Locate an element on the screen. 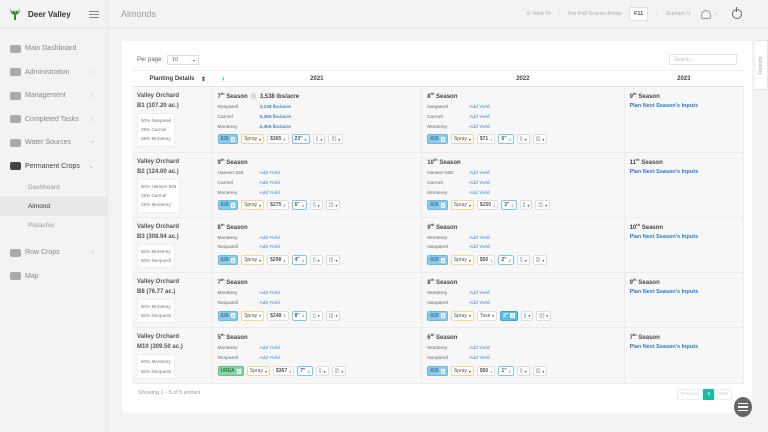  cost-chip: $248 3 is located at coordinates (278, 315).